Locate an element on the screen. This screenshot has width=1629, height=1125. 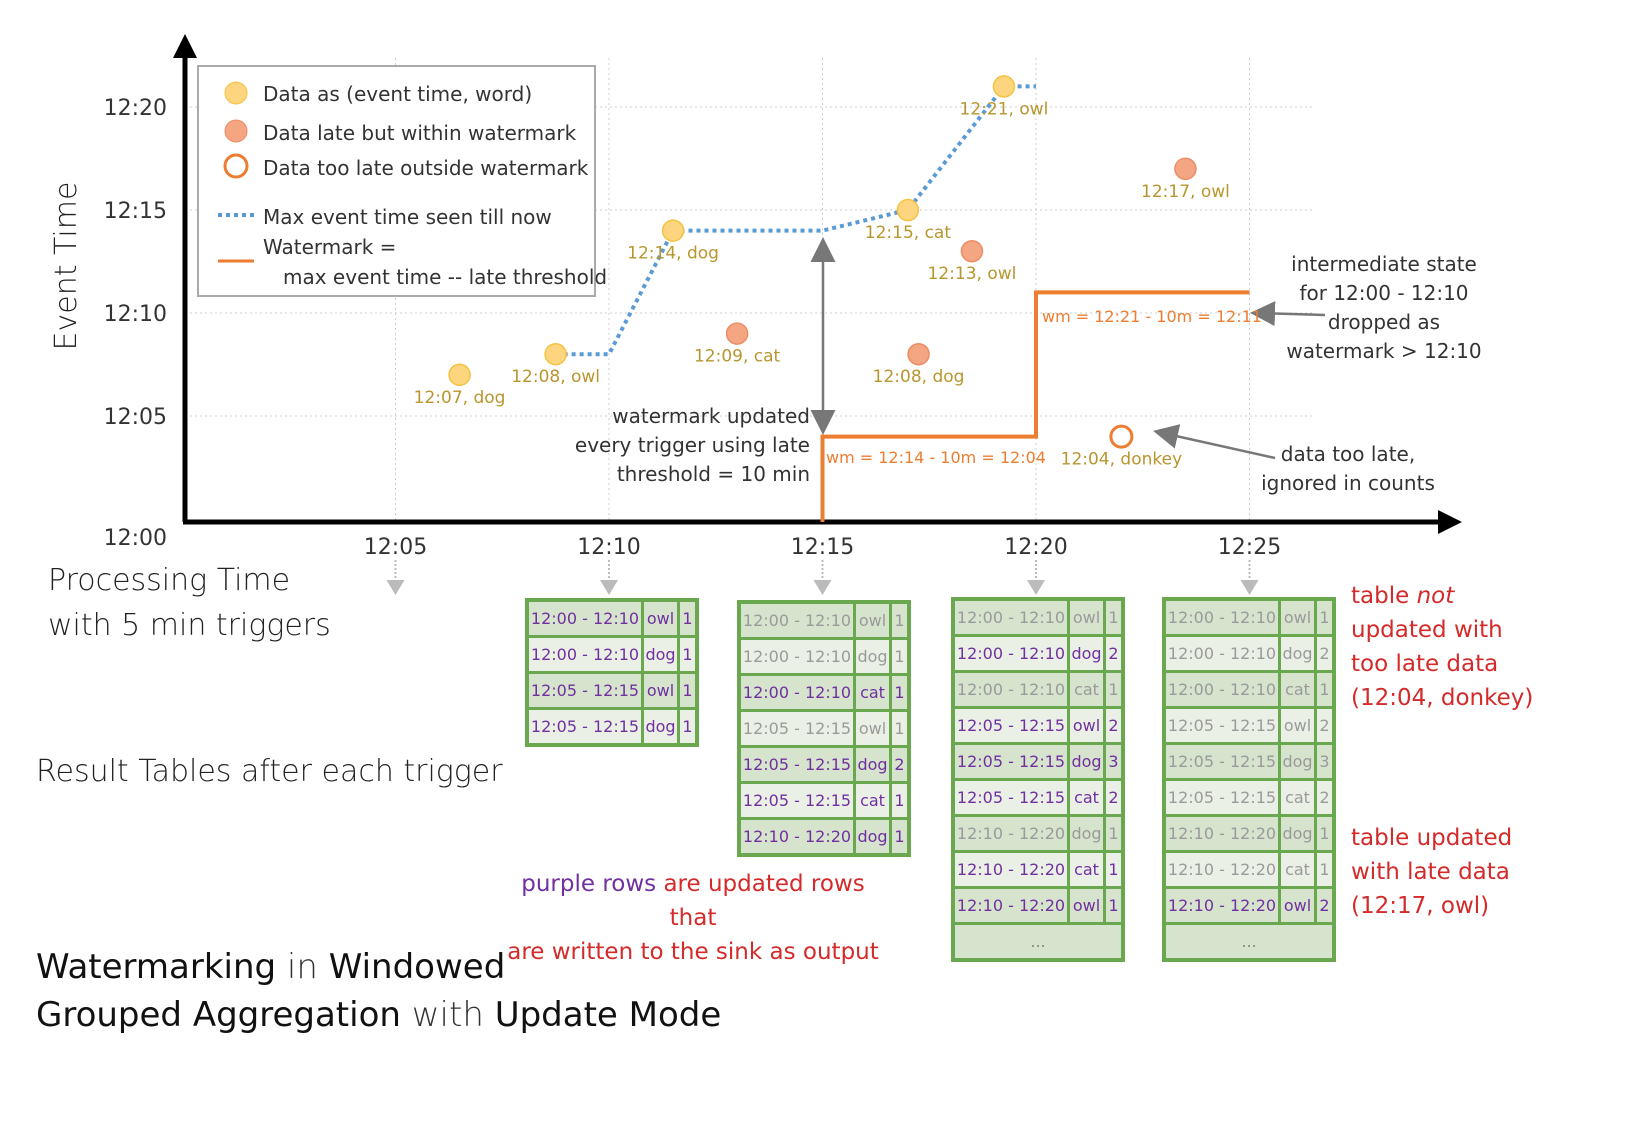
table-row: 12:05 - 12:15 cat 2 is located at coordinates (1038, 797).